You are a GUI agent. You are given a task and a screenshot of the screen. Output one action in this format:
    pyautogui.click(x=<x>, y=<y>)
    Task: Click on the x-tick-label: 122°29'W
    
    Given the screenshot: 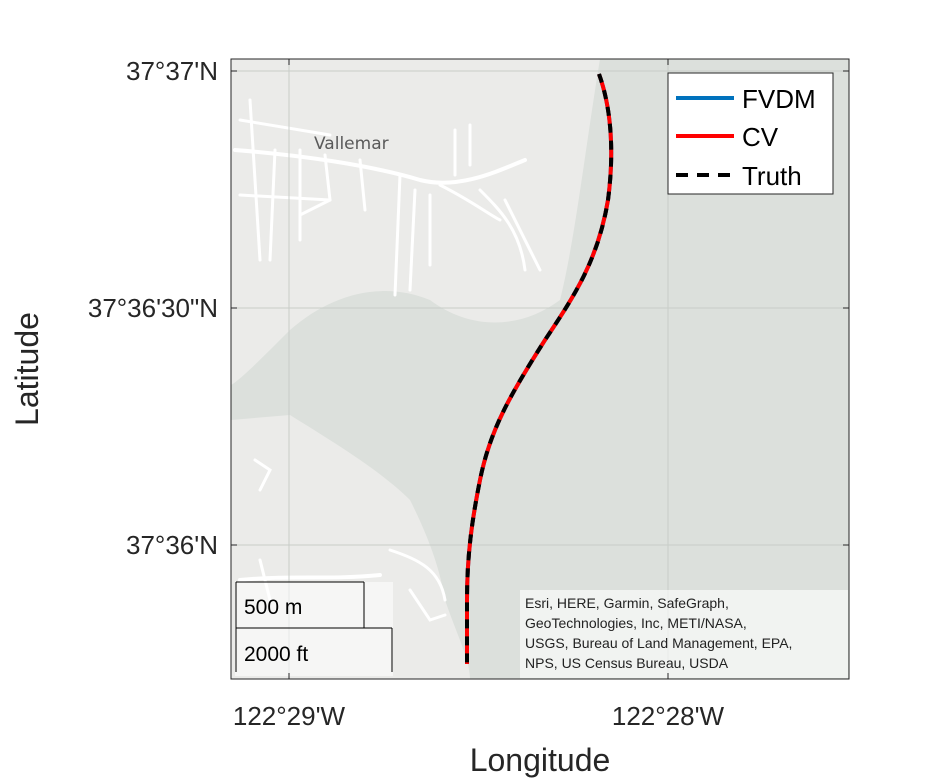 What is the action you would take?
    pyautogui.click(x=289, y=716)
    